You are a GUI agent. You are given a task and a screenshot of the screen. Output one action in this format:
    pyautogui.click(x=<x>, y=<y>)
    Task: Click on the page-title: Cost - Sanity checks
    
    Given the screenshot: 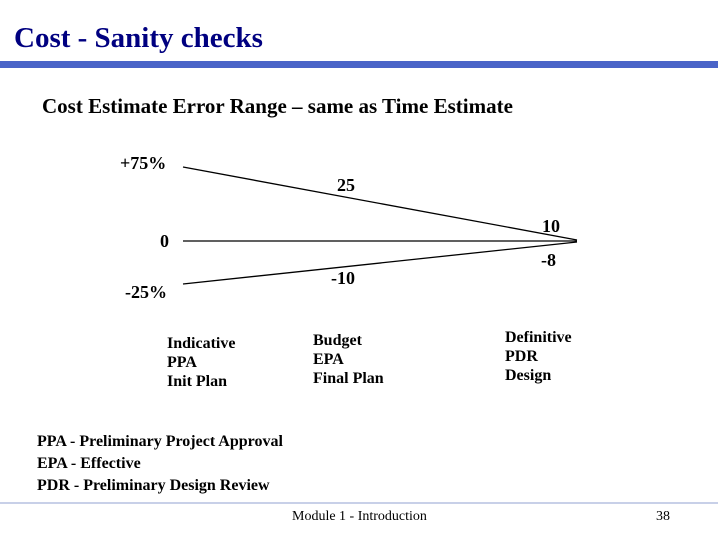 What is the action you would take?
    pyautogui.click(x=138, y=38)
    